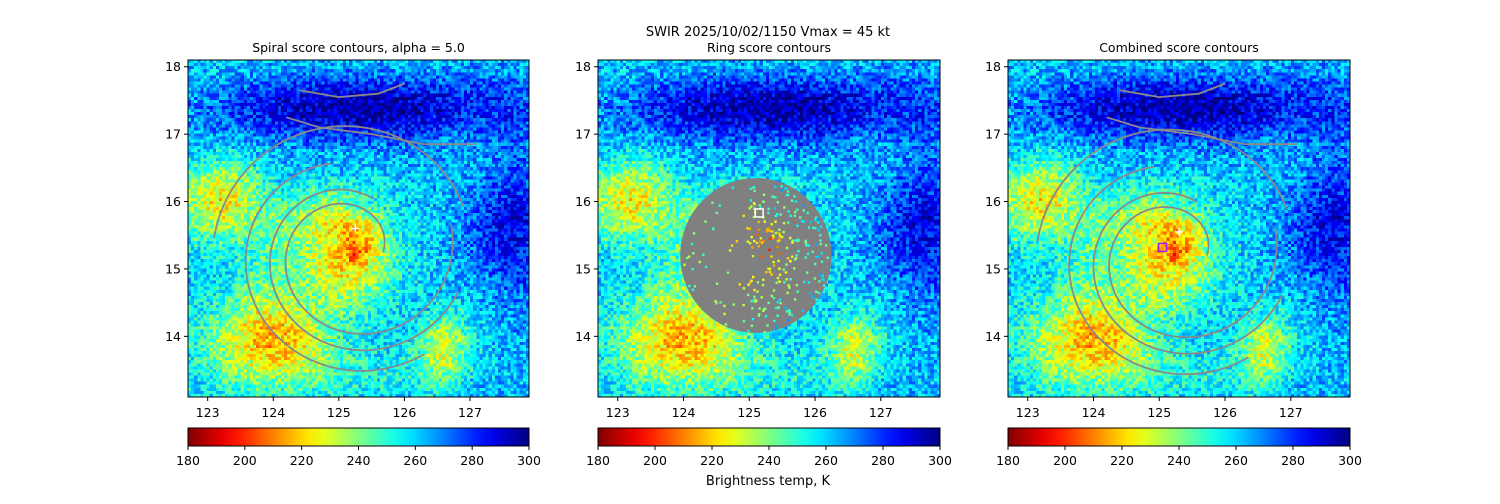 The height and width of the screenshot is (504, 1500). I want to click on panel-title: Spiral score contours, alpha = 5.0, so click(358, 47).